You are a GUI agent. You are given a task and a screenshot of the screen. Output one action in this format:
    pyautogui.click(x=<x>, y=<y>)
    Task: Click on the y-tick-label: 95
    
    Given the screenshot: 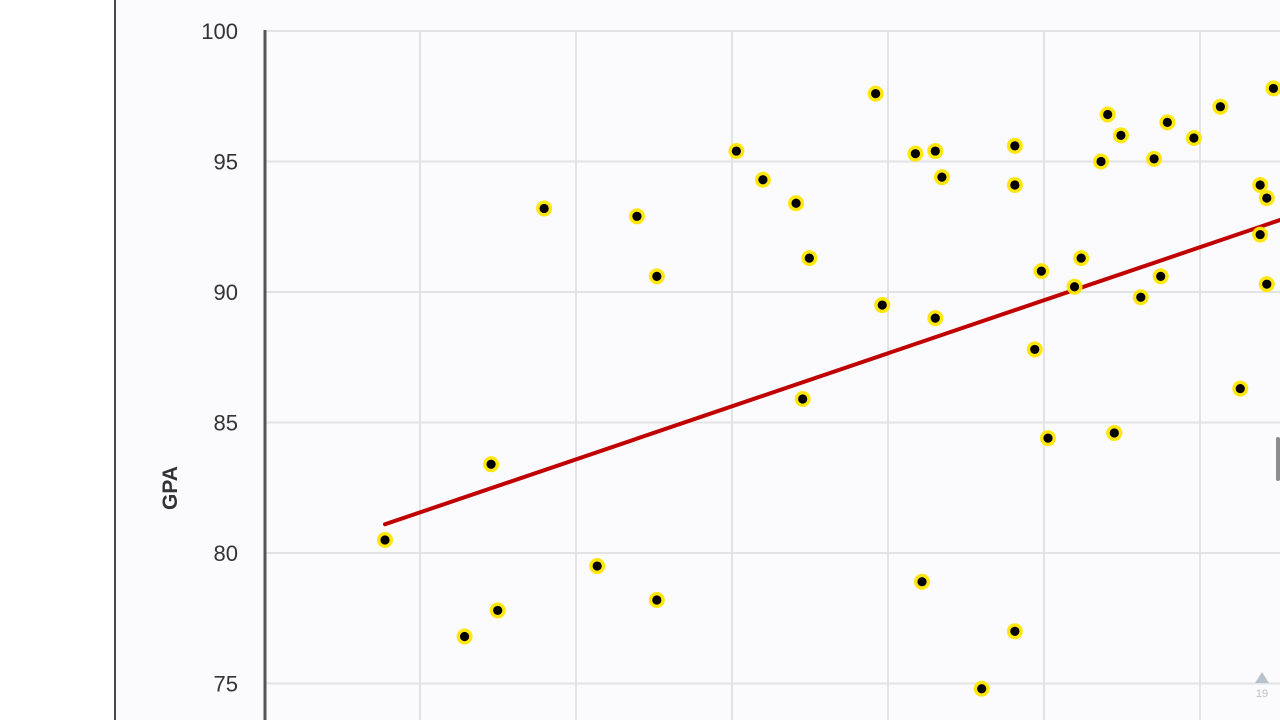 What is the action you would take?
    pyautogui.click(x=226, y=162)
    